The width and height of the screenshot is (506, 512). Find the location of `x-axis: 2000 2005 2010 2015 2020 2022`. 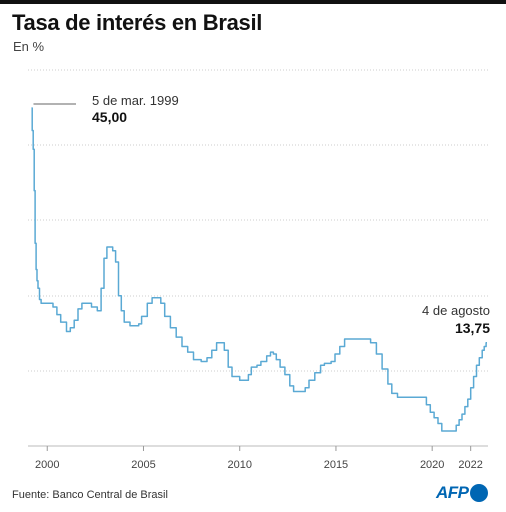

x-axis: 2000 2005 2010 2015 2020 2022 is located at coordinates (259, 458).